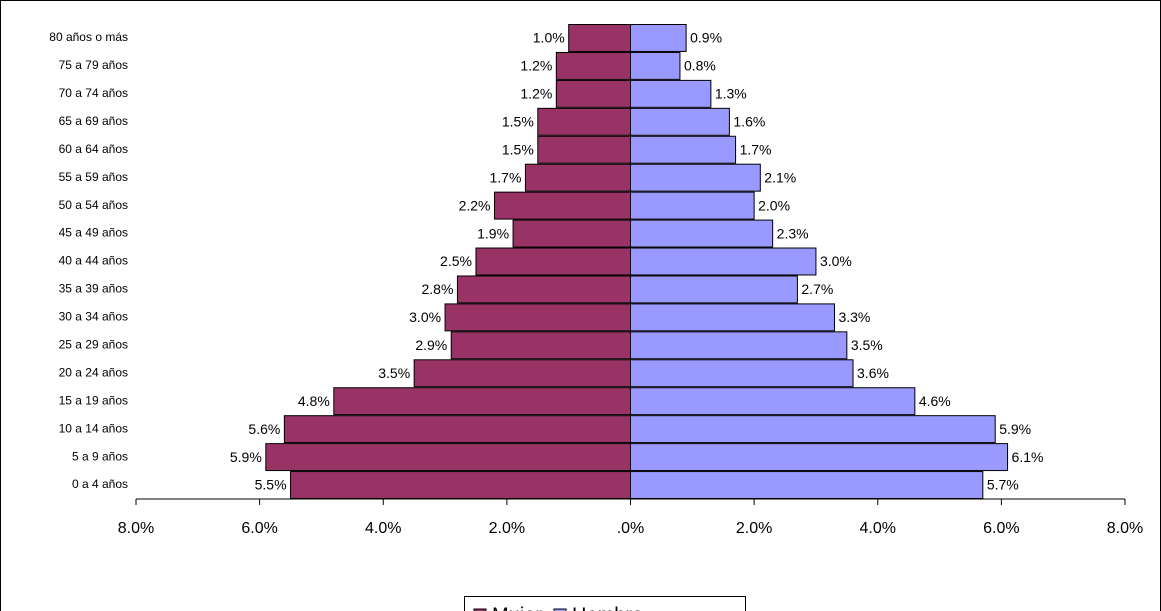 The image size is (1161, 611). What do you see at coordinates (780, 177) in the screenshot?
I see `data-label: 2.1%` at bounding box center [780, 177].